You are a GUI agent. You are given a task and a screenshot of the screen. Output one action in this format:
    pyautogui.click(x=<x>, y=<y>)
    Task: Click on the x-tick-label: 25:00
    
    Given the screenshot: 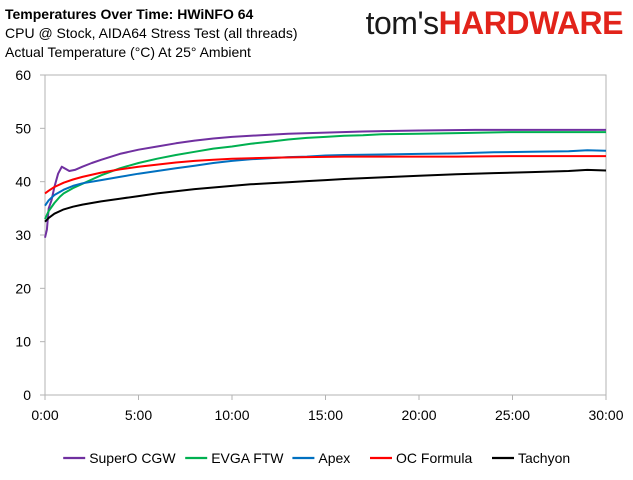 What is the action you would take?
    pyautogui.click(x=512, y=415)
    